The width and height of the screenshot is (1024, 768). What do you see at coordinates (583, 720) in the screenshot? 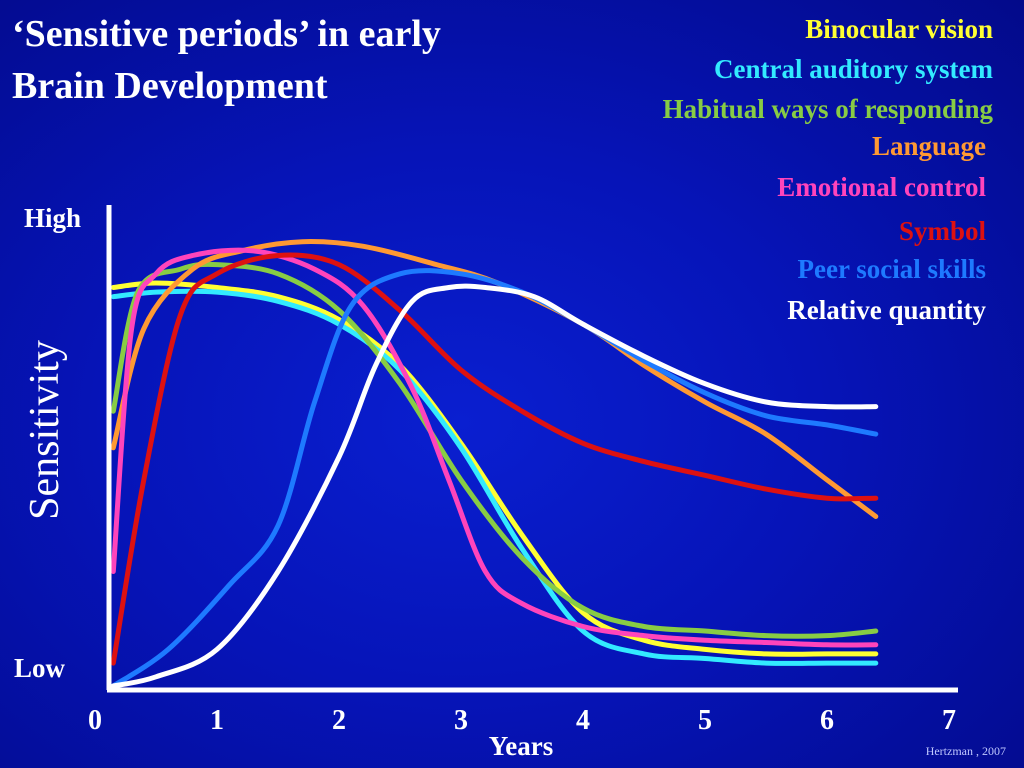
I see `x-tick-label-4: 4` at bounding box center [583, 720].